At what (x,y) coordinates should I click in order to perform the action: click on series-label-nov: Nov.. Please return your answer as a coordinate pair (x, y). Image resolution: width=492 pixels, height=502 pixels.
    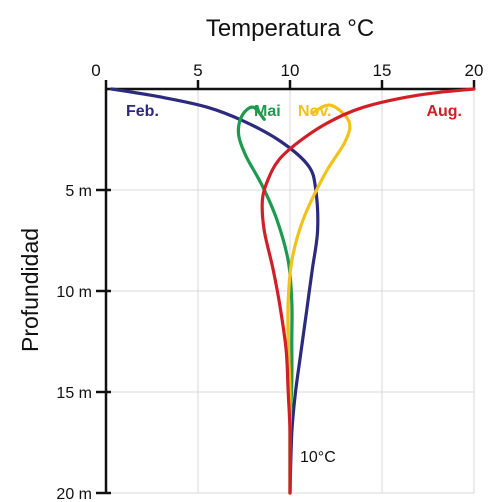
    Looking at the image, I should click on (314, 111).